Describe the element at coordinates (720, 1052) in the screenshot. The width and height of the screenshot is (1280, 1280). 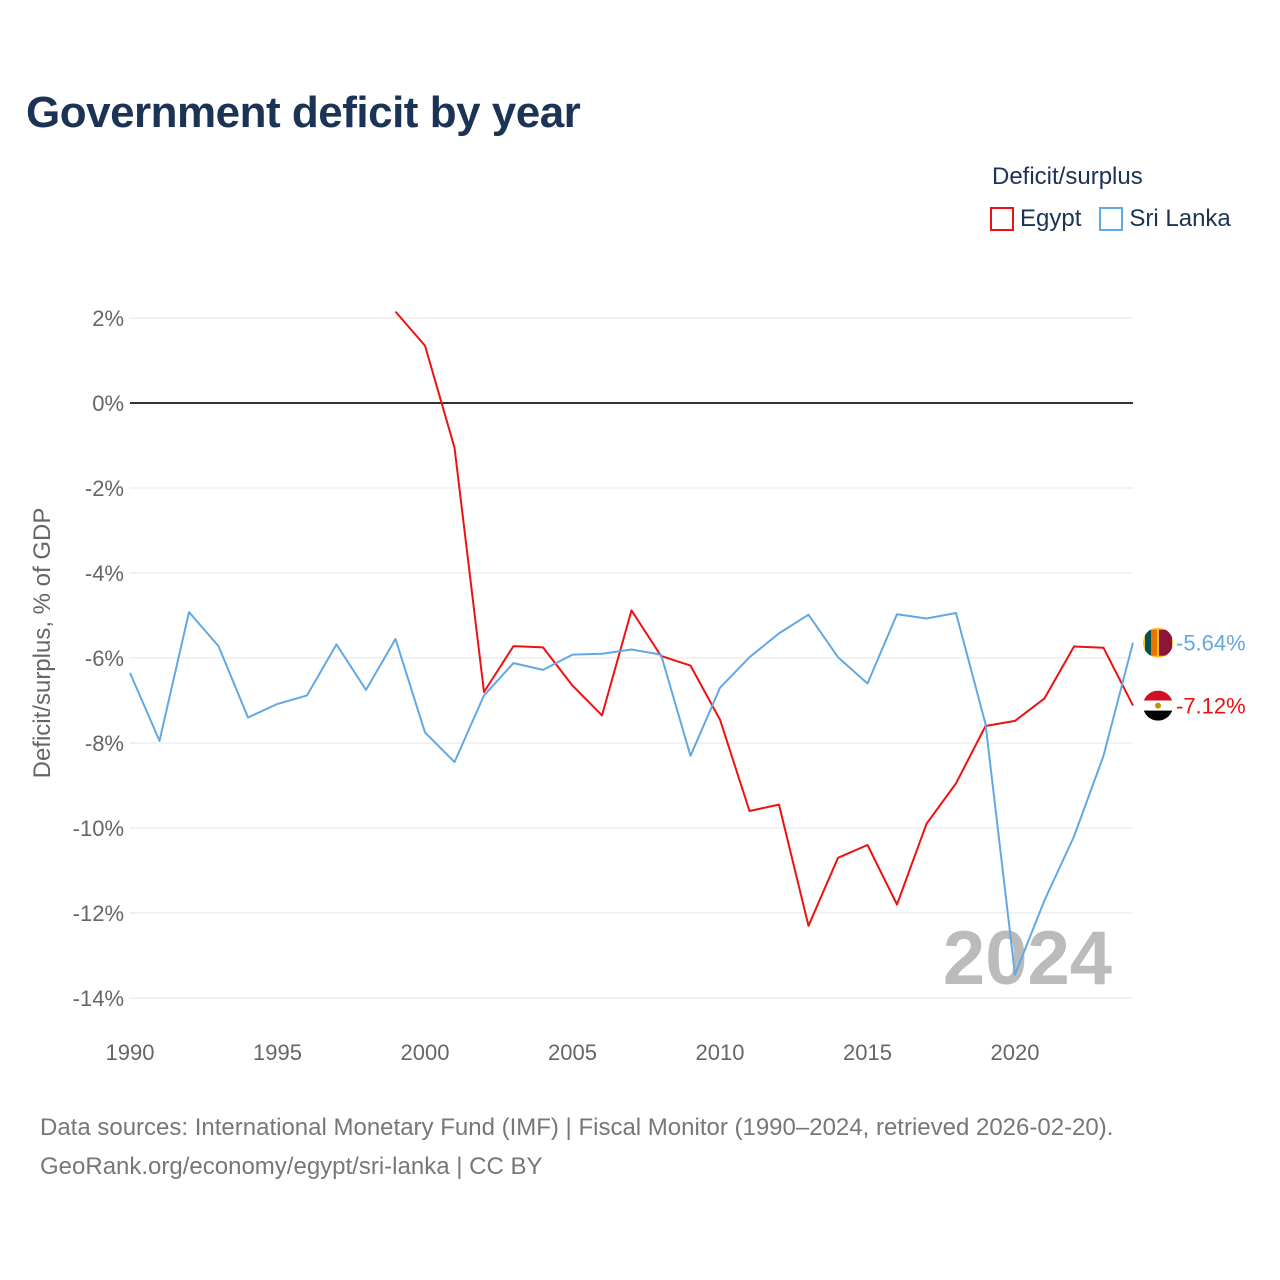
I see `x-tick-label: 2010` at that location.